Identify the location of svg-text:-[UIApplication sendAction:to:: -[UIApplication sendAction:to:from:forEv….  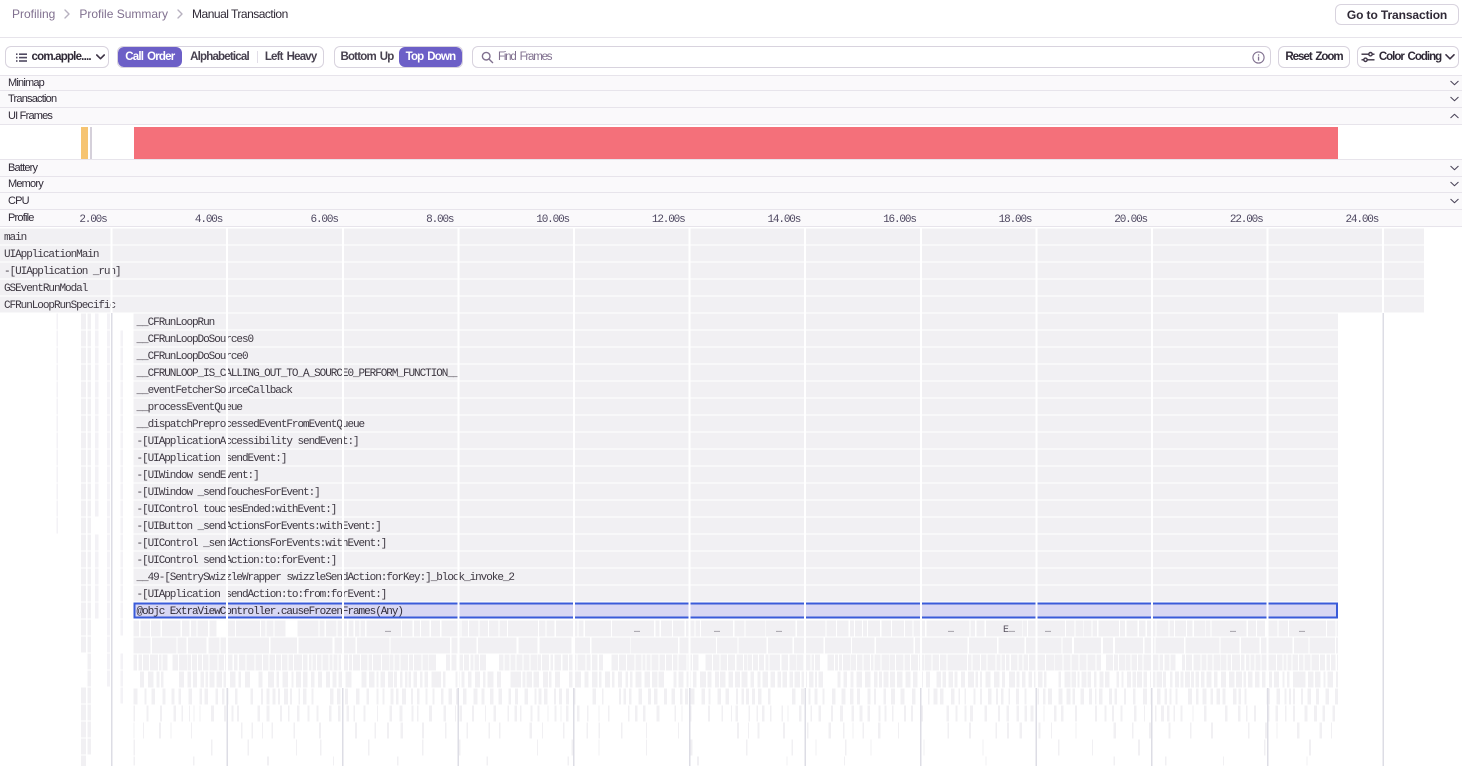
(262, 595).